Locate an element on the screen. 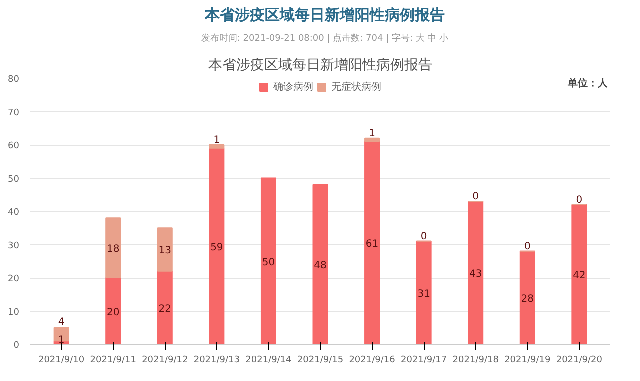 This screenshot has height=381, width=640. data-label: 59 is located at coordinates (217, 248).